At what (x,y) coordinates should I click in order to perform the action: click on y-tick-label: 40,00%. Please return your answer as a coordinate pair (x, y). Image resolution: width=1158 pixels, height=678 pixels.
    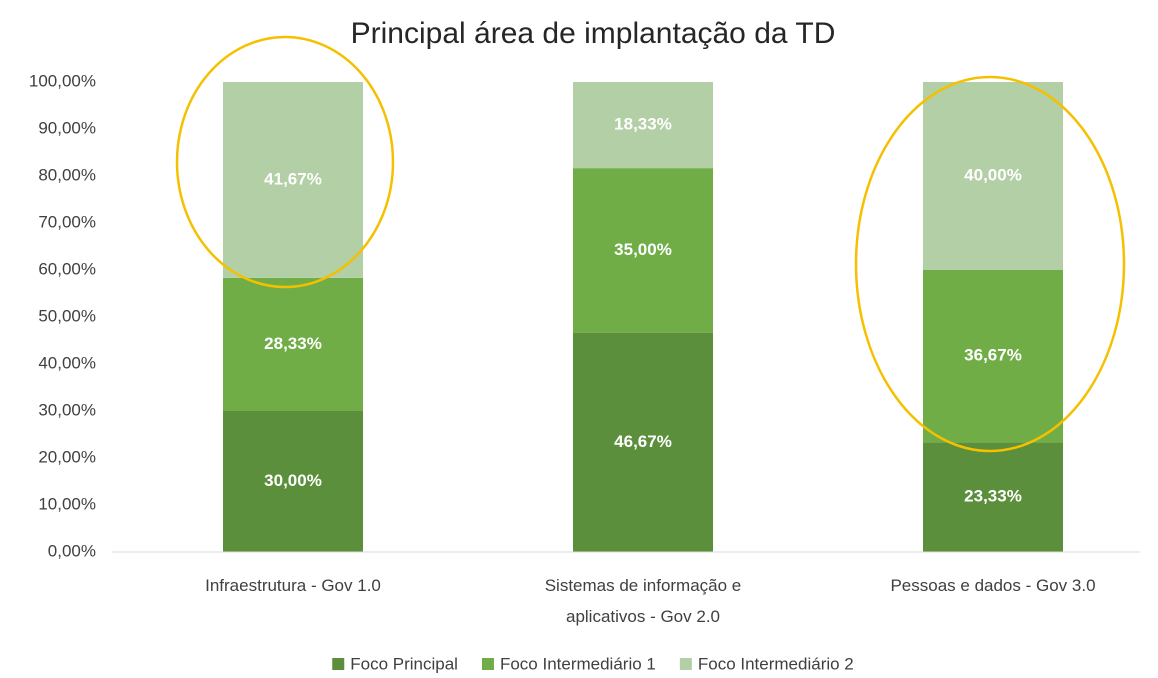
    Looking at the image, I should click on (67, 362).